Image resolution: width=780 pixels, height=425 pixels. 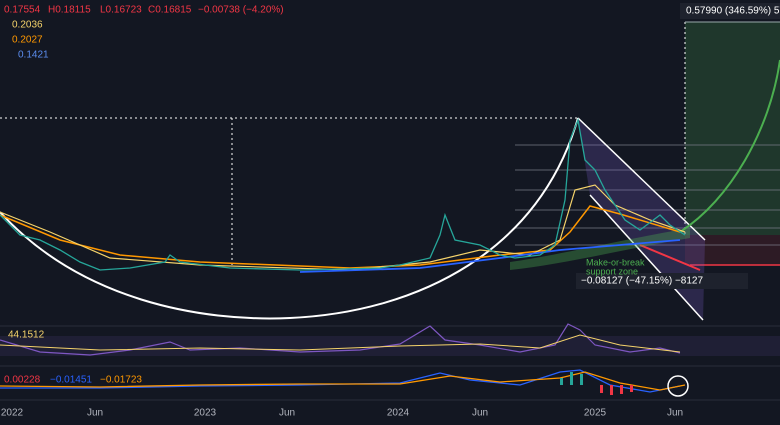 What do you see at coordinates (340, 343) in the screenshot?
I see `rsi-ma` at bounding box center [340, 343].